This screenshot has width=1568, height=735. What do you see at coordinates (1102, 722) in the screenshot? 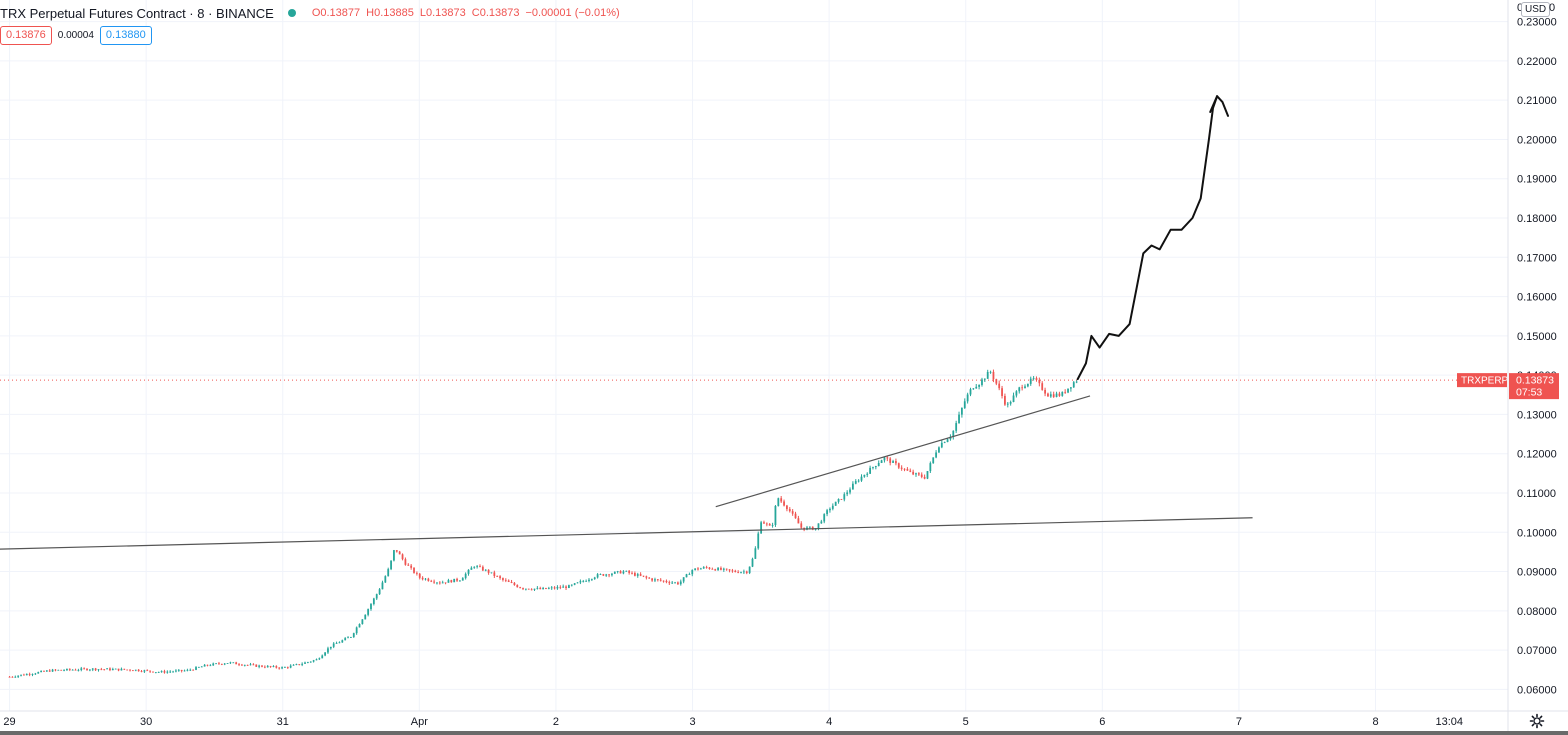
I see `x-tick-label: 6` at bounding box center [1102, 722].